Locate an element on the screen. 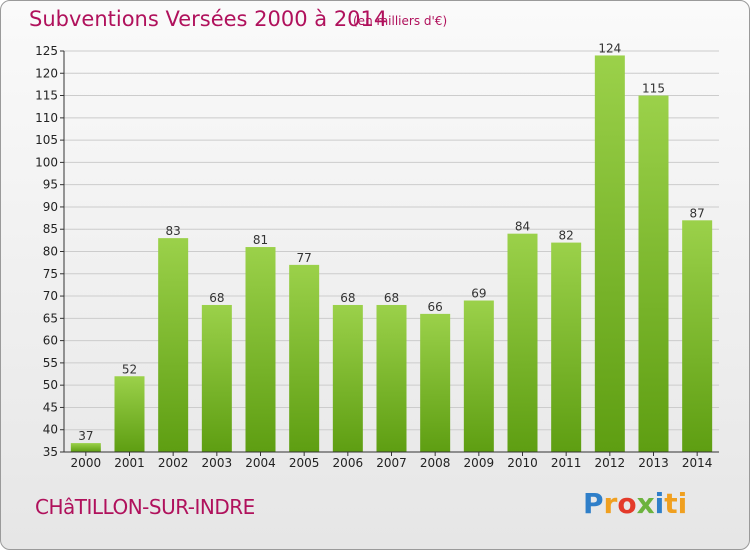  data-label: 81 is located at coordinates (260, 240).